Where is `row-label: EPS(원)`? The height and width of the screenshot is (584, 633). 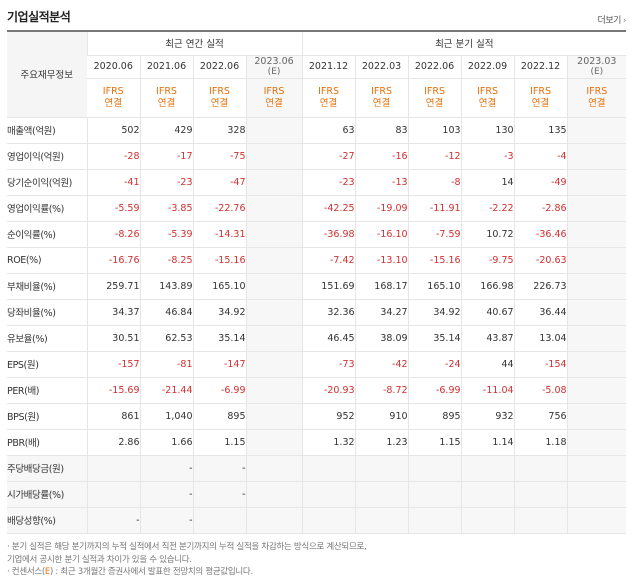 row-label: EPS(원) is located at coordinates (47, 364).